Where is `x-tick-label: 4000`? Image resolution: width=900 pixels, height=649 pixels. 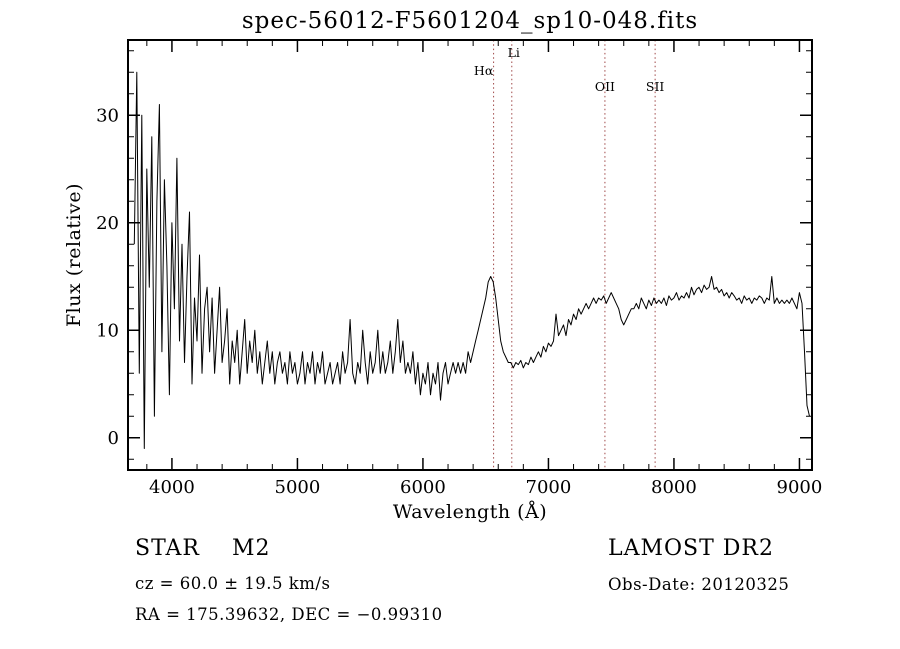
x-tick-label: 4000 is located at coordinates (172, 487).